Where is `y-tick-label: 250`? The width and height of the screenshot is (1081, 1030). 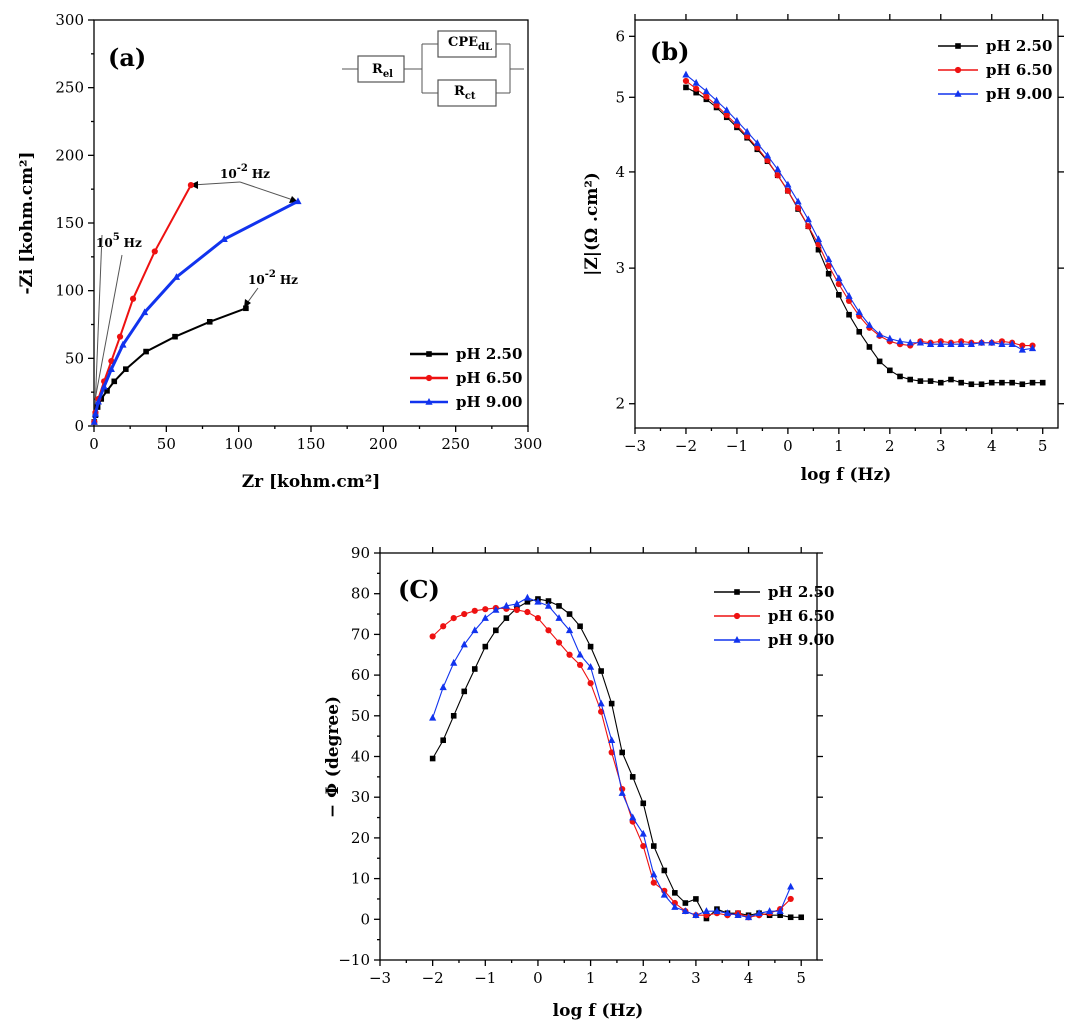
y-tick-label: 250 is located at coordinates (69, 88).